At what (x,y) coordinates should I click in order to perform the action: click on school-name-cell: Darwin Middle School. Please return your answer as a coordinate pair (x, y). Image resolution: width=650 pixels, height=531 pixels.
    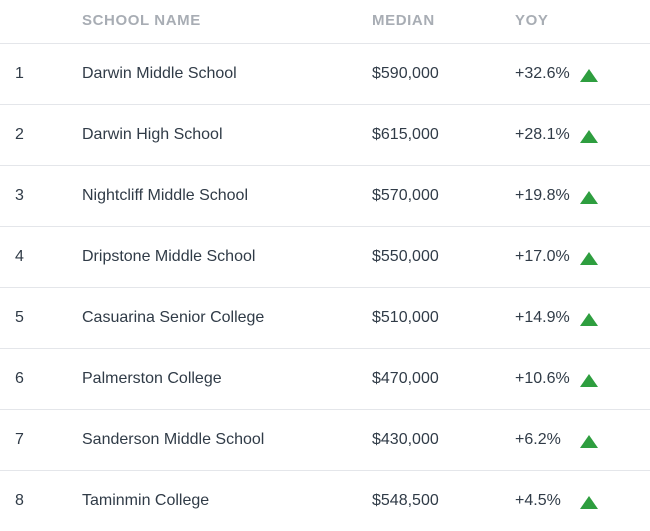
    Looking at the image, I should click on (159, 73).